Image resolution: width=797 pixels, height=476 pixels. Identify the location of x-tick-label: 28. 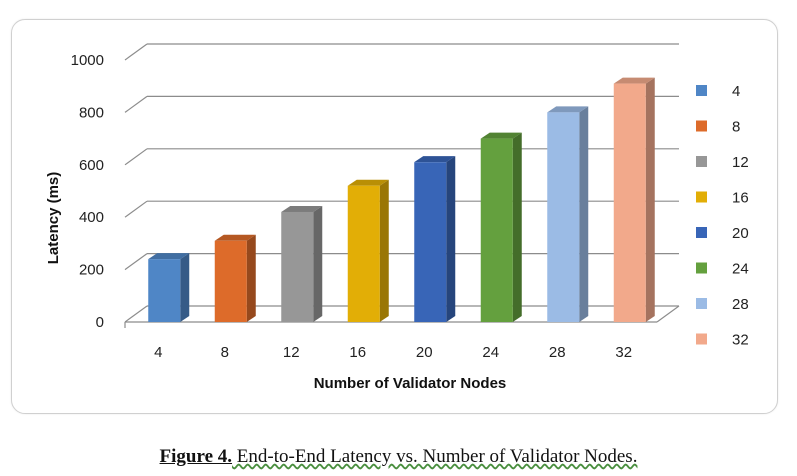
(557, 352).